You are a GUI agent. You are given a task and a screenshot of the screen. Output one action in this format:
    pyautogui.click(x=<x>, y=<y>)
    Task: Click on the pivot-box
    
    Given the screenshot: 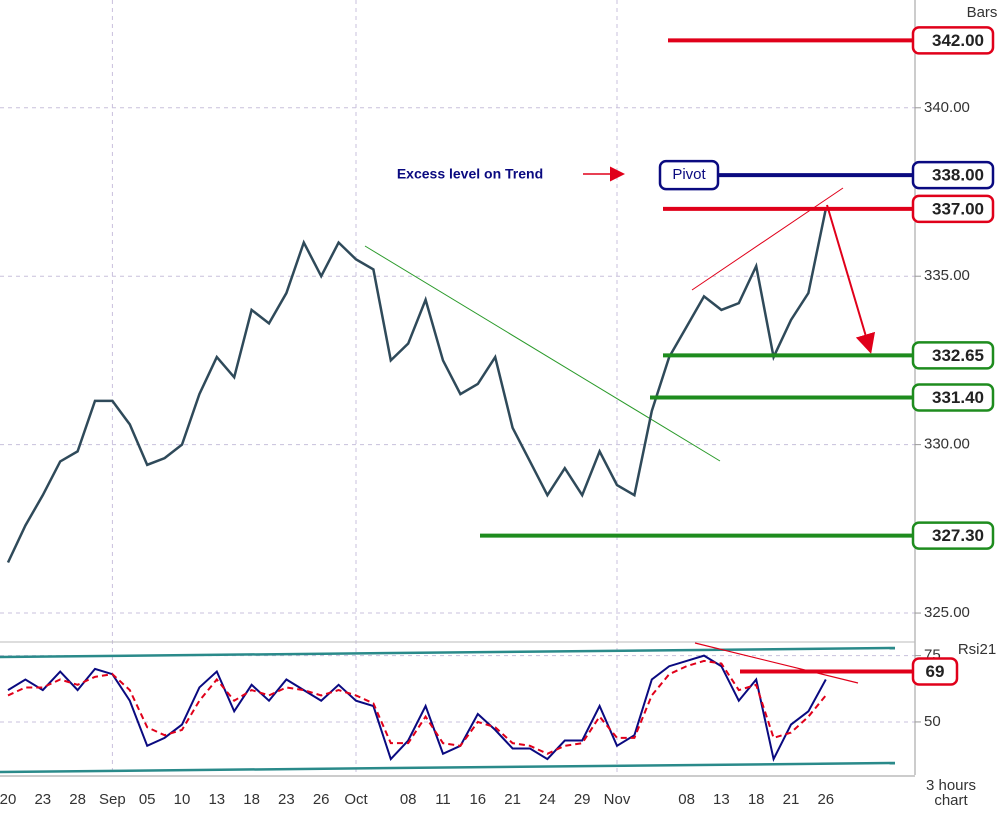 What is the action you would take?
    pyautogui.click(x=689, y=175)
    